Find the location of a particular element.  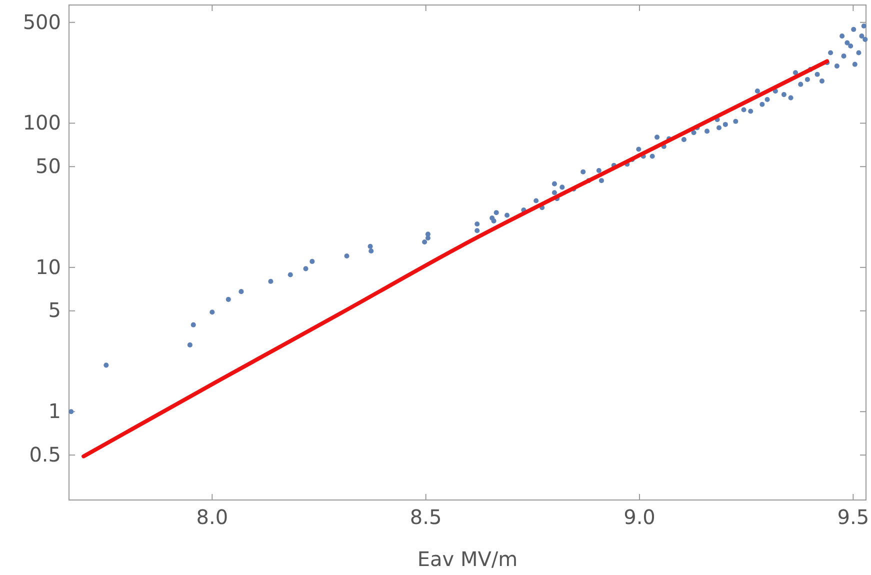

x-tick-label: 9.0 is located at coordinates (640, 517).